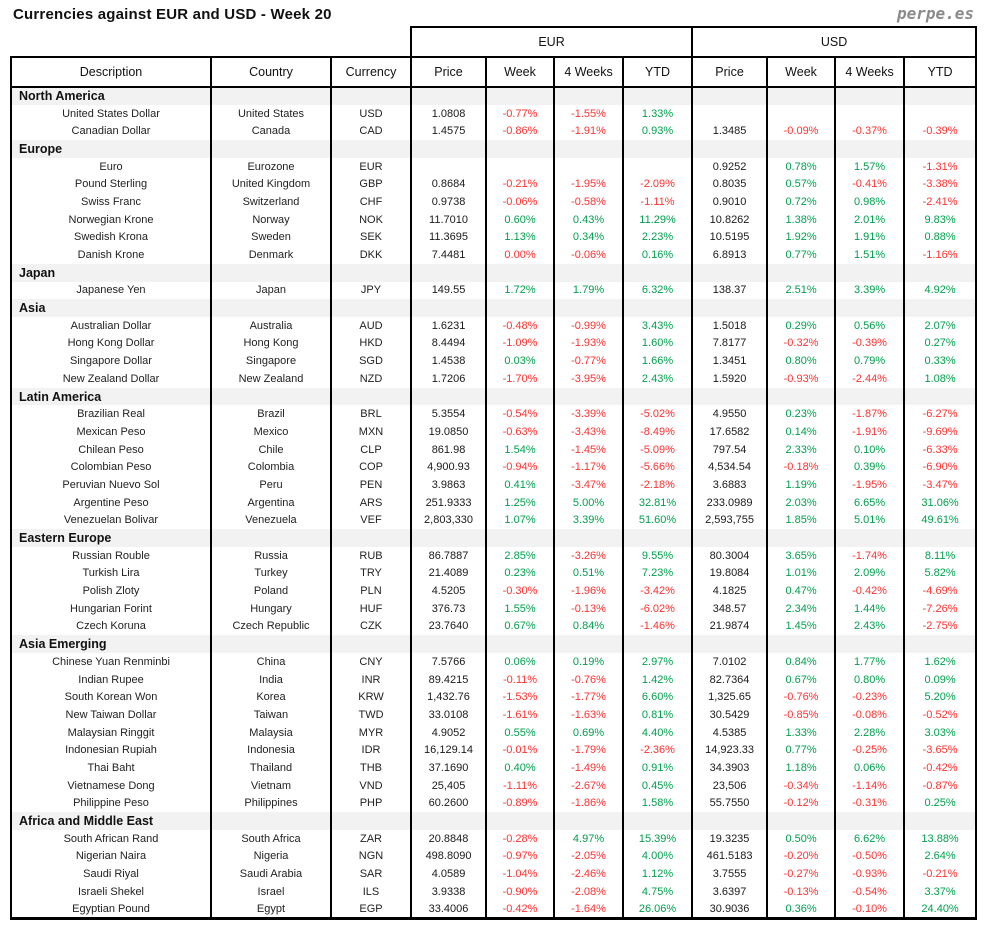 The height and width of the screenshot is (940, 984). I want to click on cell-eur-week: -0.30%, so click(520, 591).